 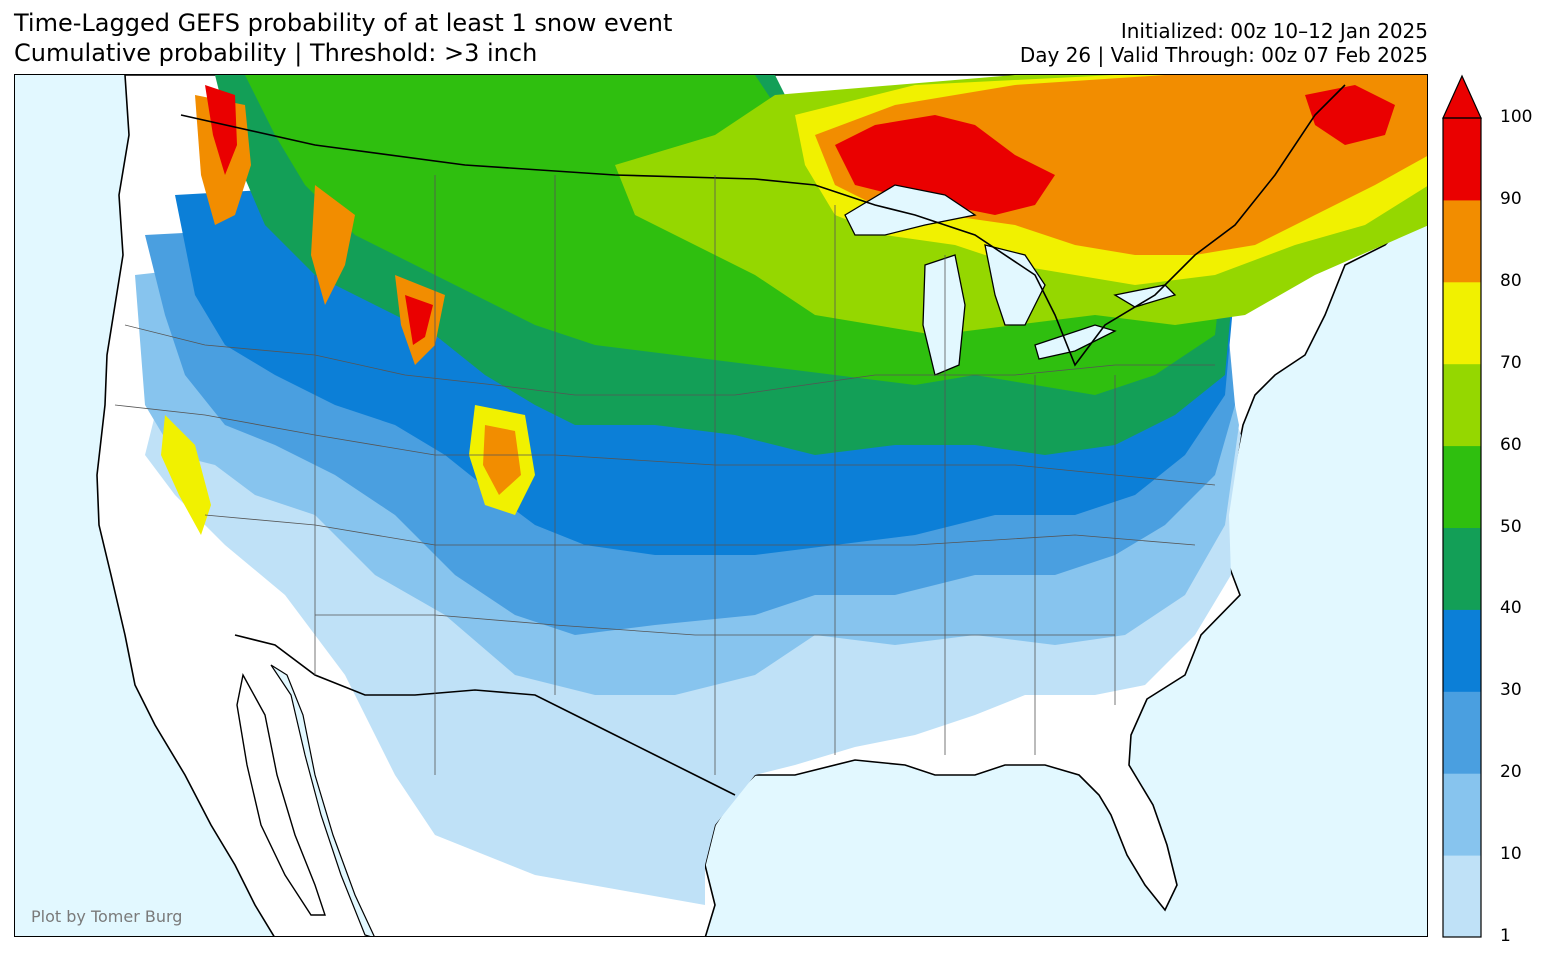 What do you see at coordinates (1015, 285) in the screenshot?
I see `lake-huron` at bounding box center [1015, 285].